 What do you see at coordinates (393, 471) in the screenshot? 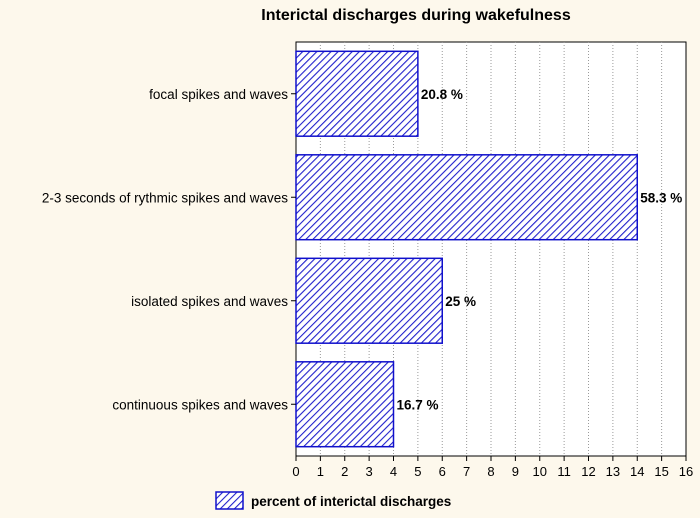
I see `x-tick-label: 4` at bounding box center [393, 471].